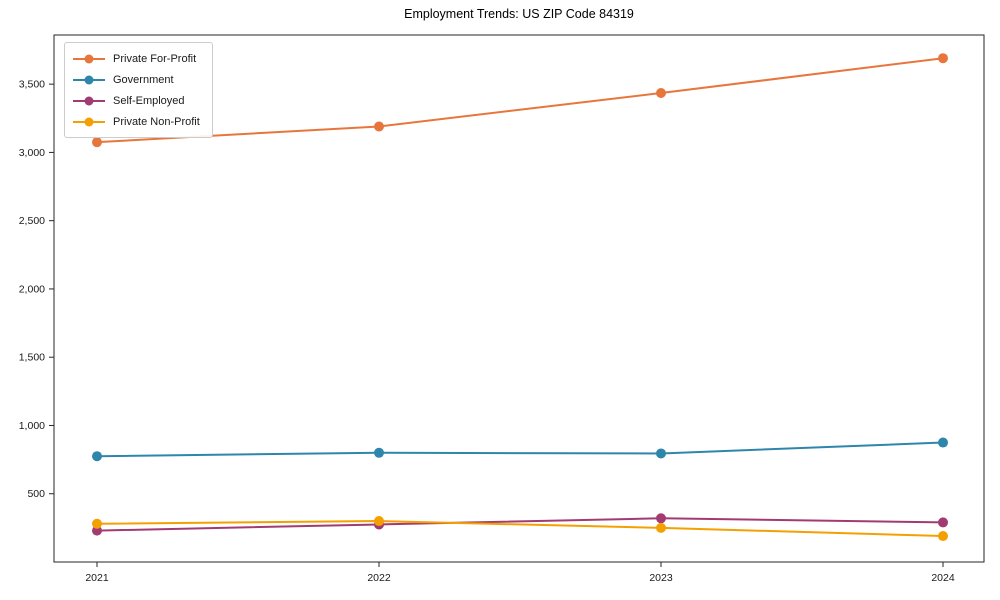 This screenshot has width=1000, height=600. I want to click on series-line-private-non-profit, so click(520, 529).